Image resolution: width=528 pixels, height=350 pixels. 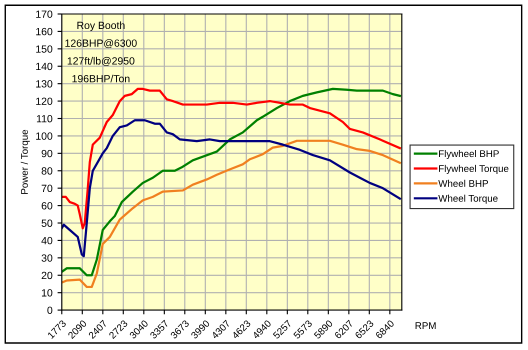 What do you see at coordinates (101, 26) in the screenshot?
I see `annotation: Roy Booth` at bounding box center [101, 26].